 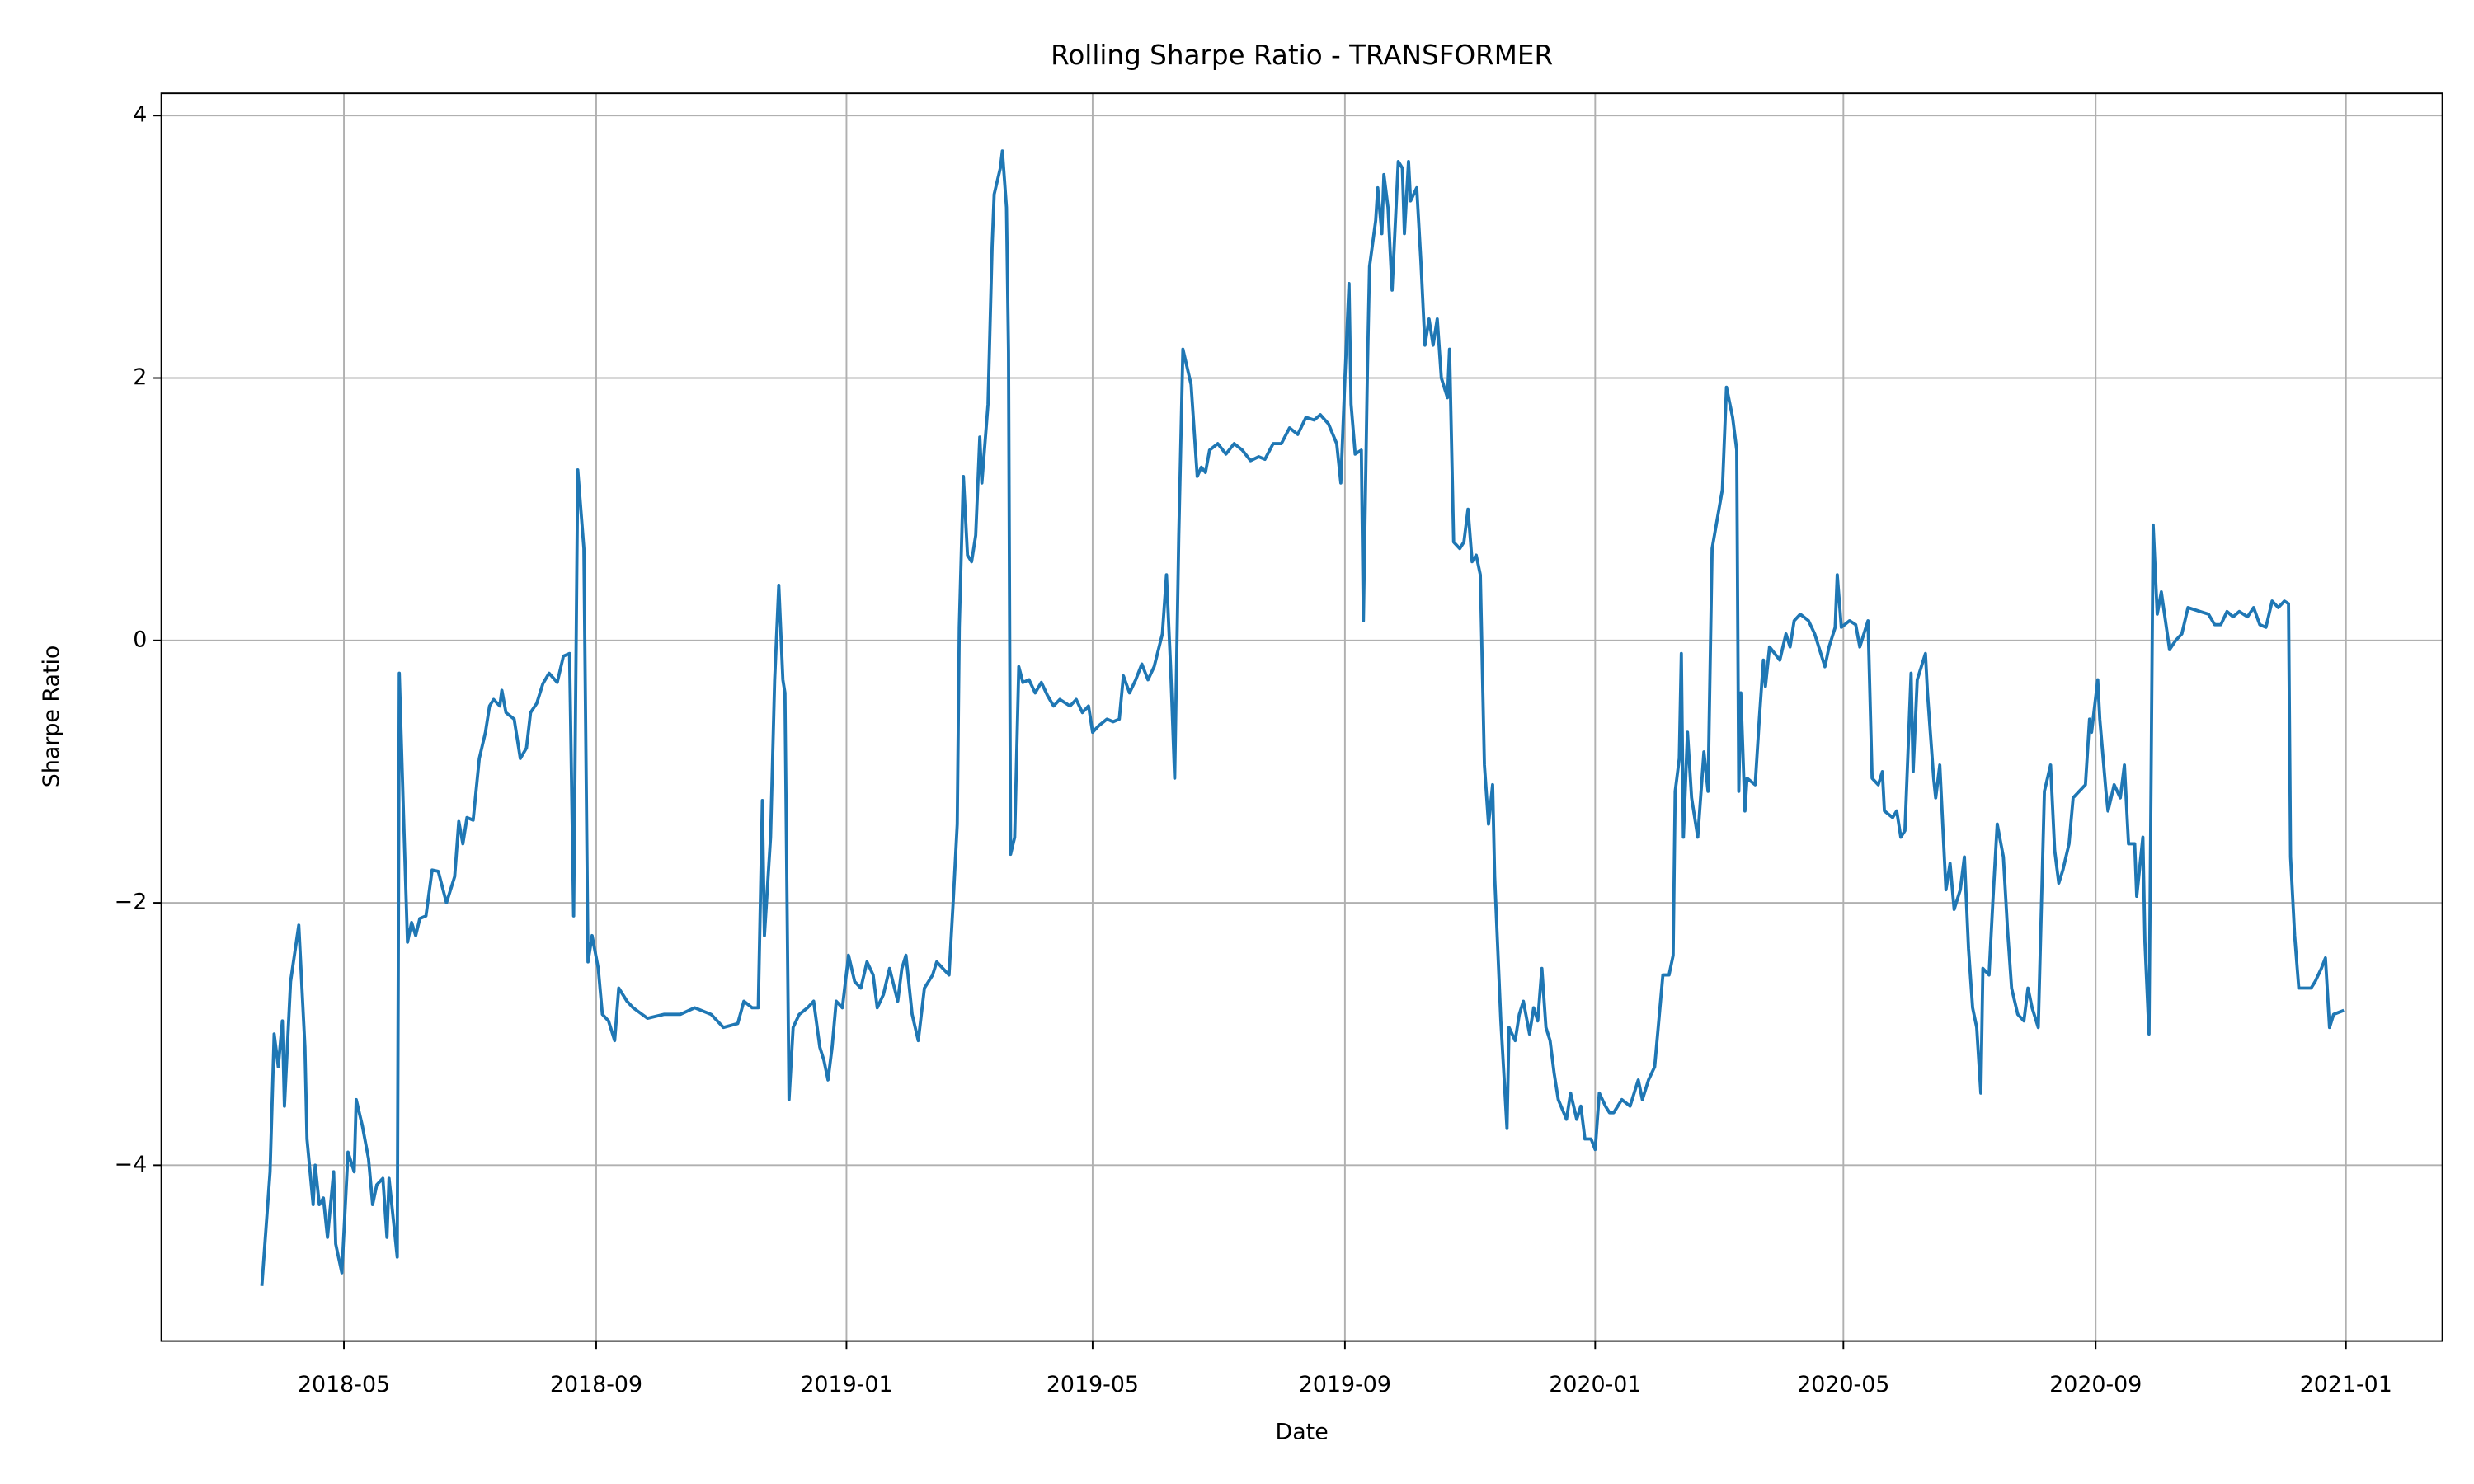 What do you see at coordinates (131, 1164) in the screenshot?
I see `y-tick-label: −4` at bounding box center [131, 1164].